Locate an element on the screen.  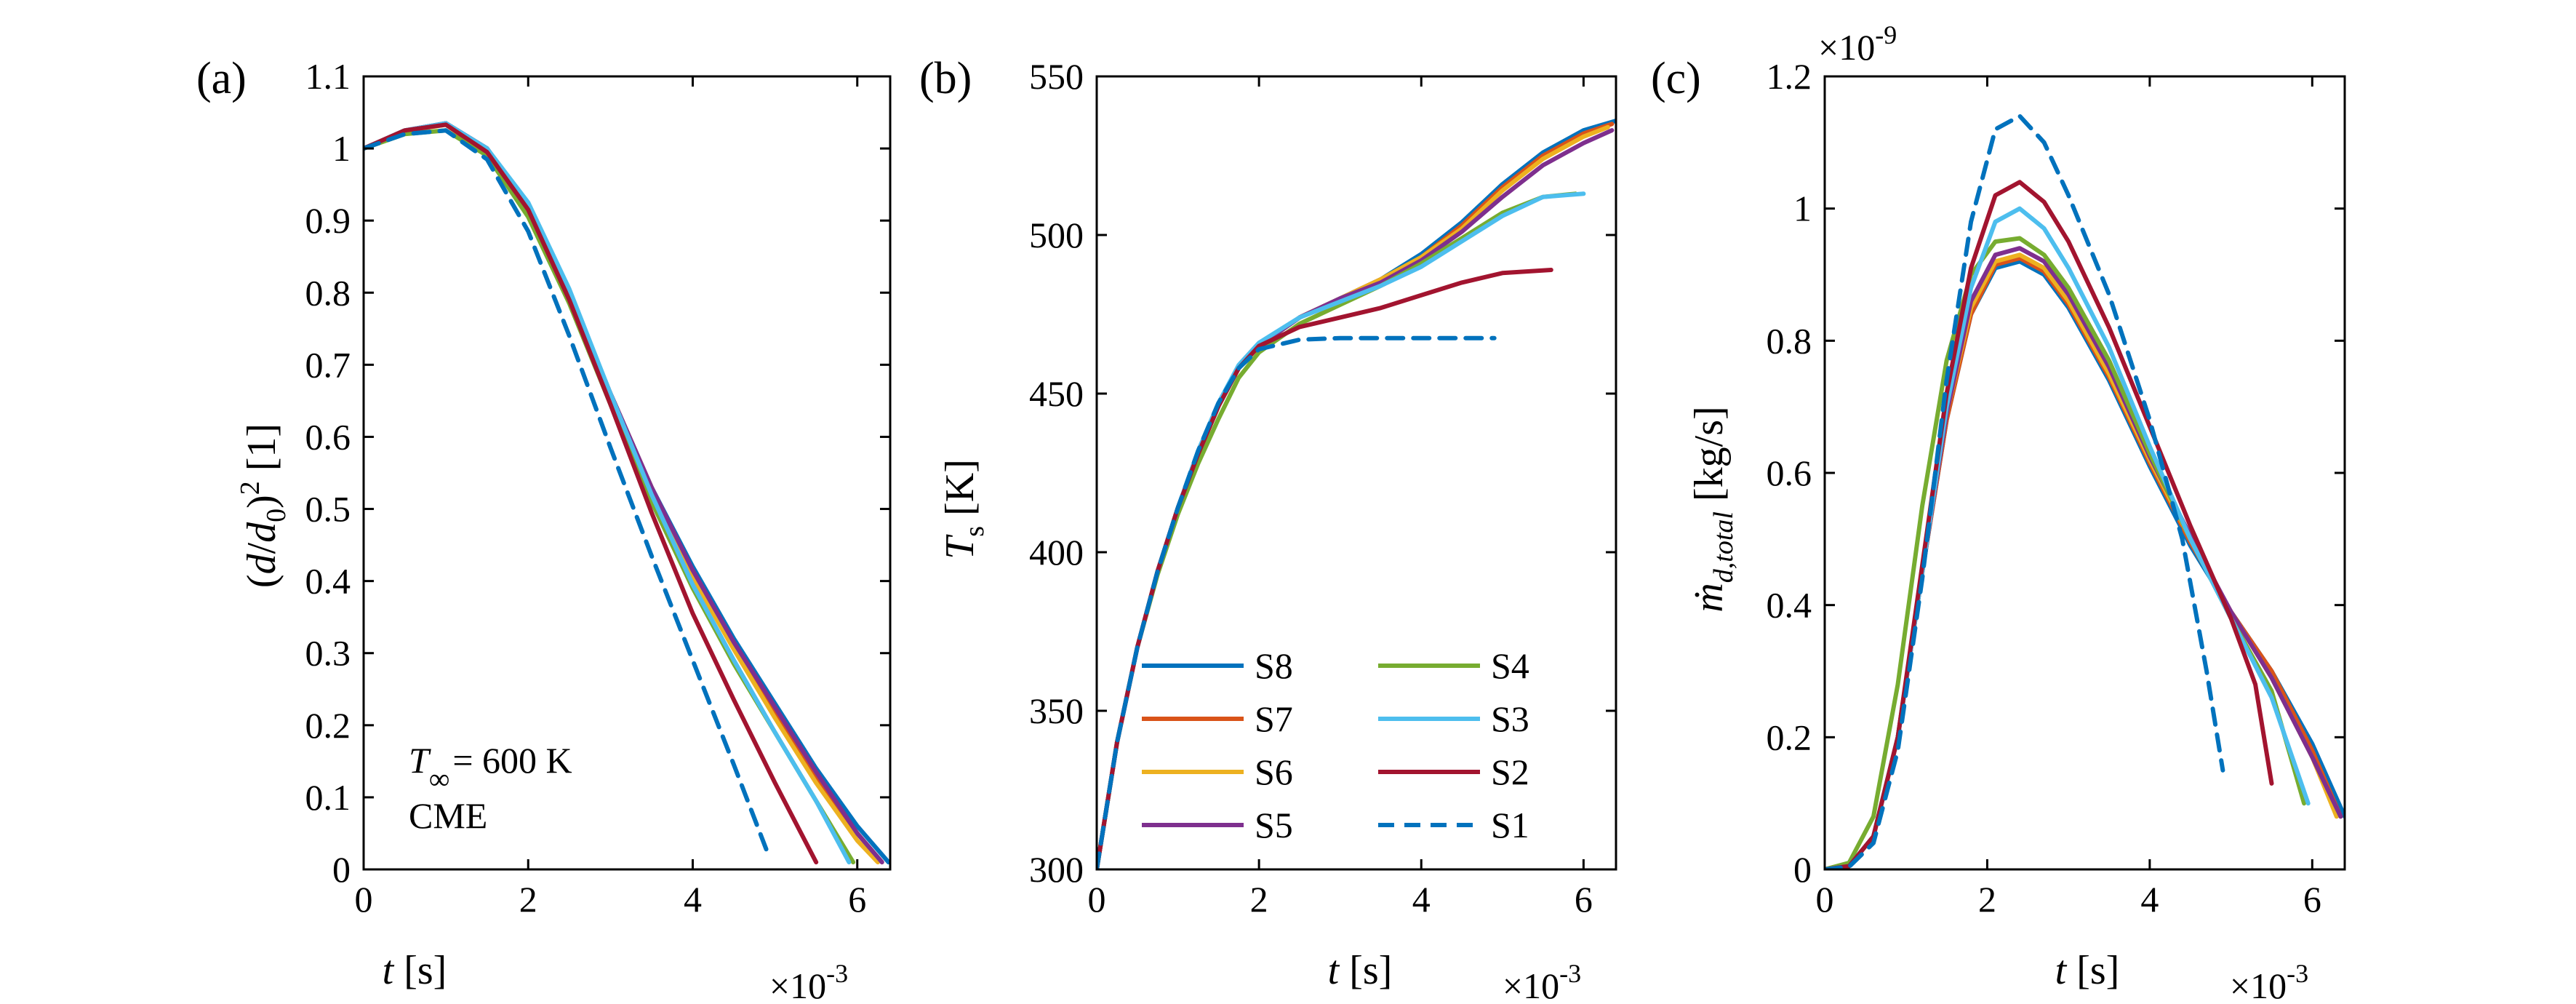
panel-c-ytick-label: 1.2 is located at coordinates (1789, 76).